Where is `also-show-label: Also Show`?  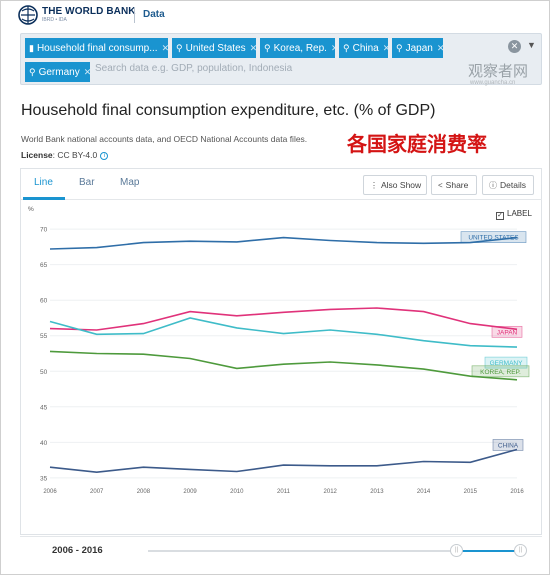 also-show-label: Also Show is located at coordinates (401, 185).